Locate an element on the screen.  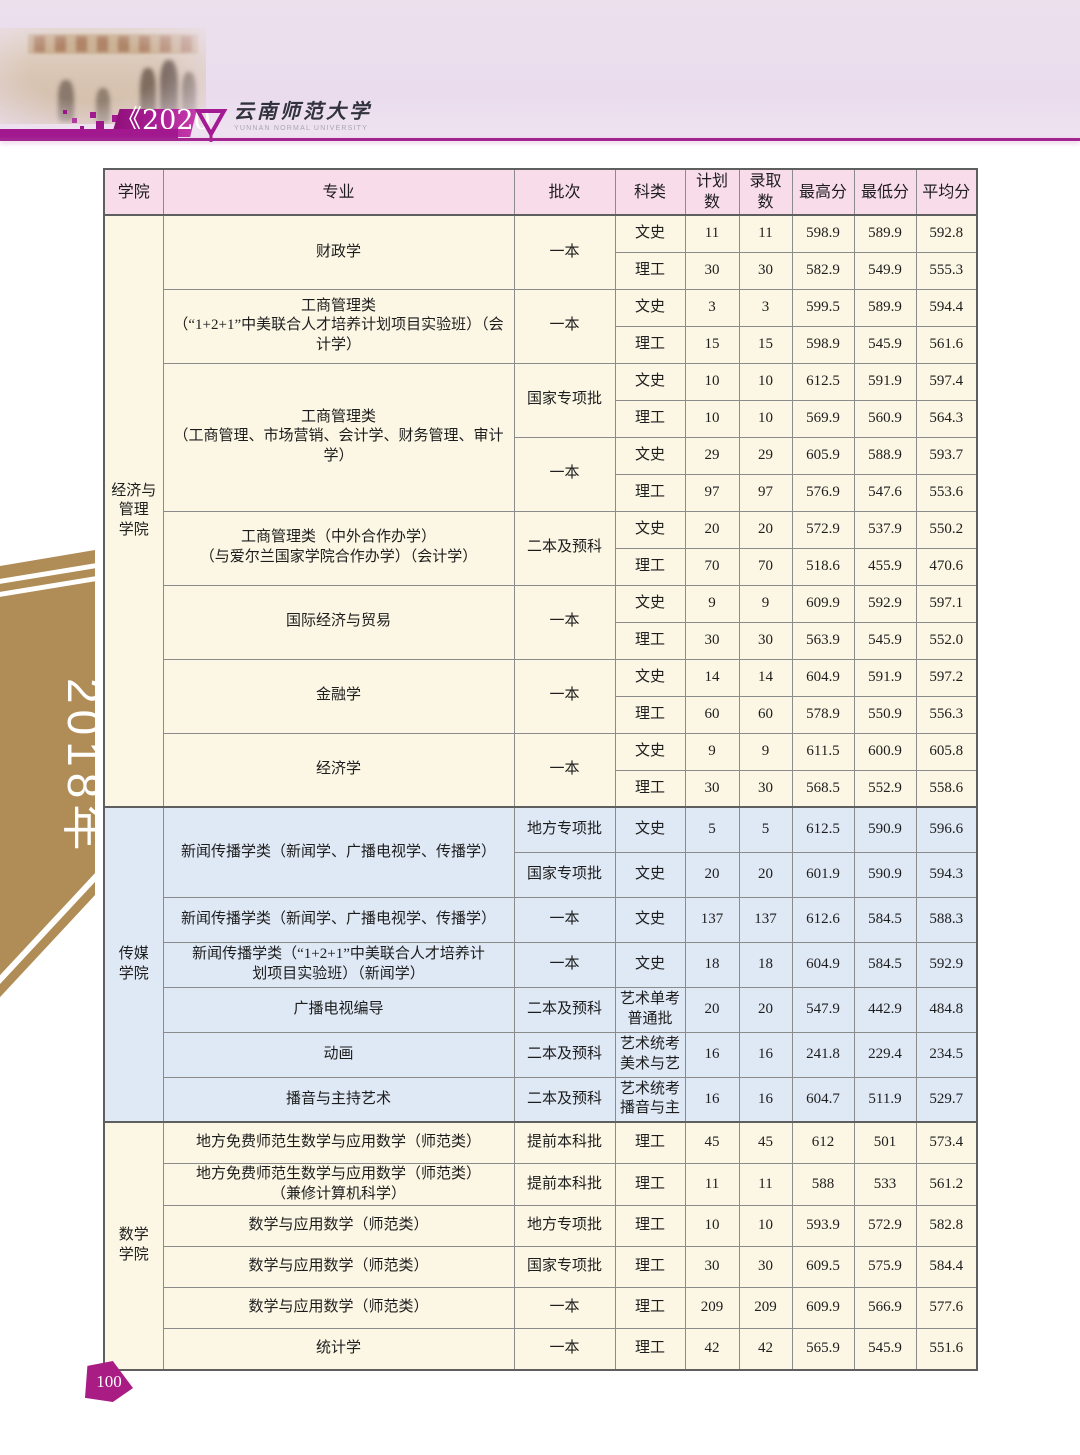
batch-cell: 国家专项批 is located at coordinates (564, 1267).